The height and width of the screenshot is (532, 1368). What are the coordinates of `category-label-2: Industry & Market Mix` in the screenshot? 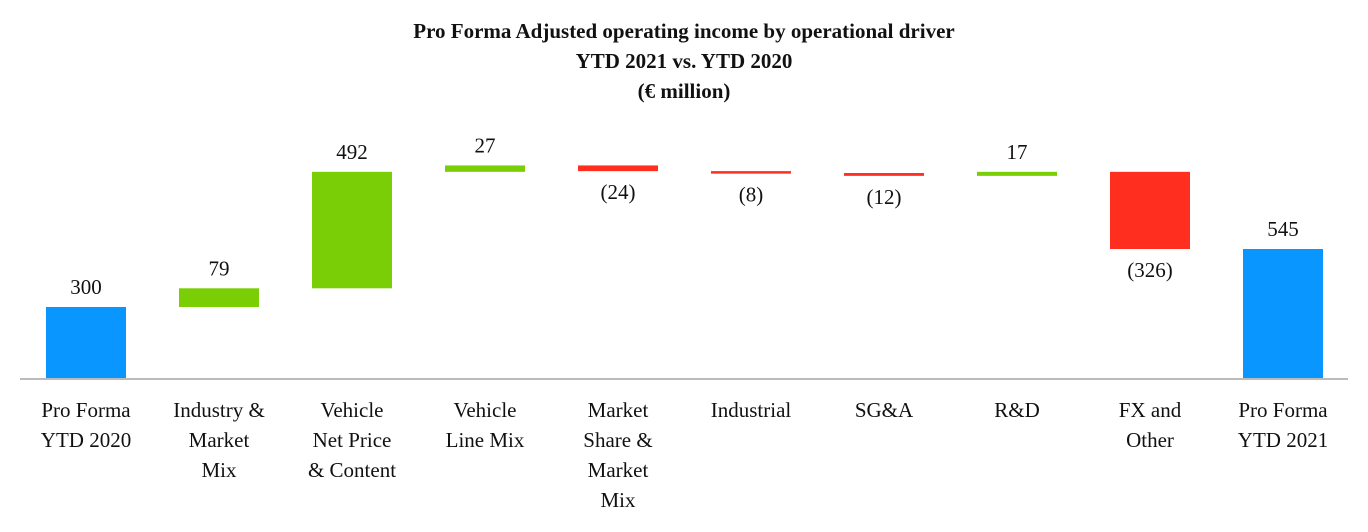 It's located at (219, 440).